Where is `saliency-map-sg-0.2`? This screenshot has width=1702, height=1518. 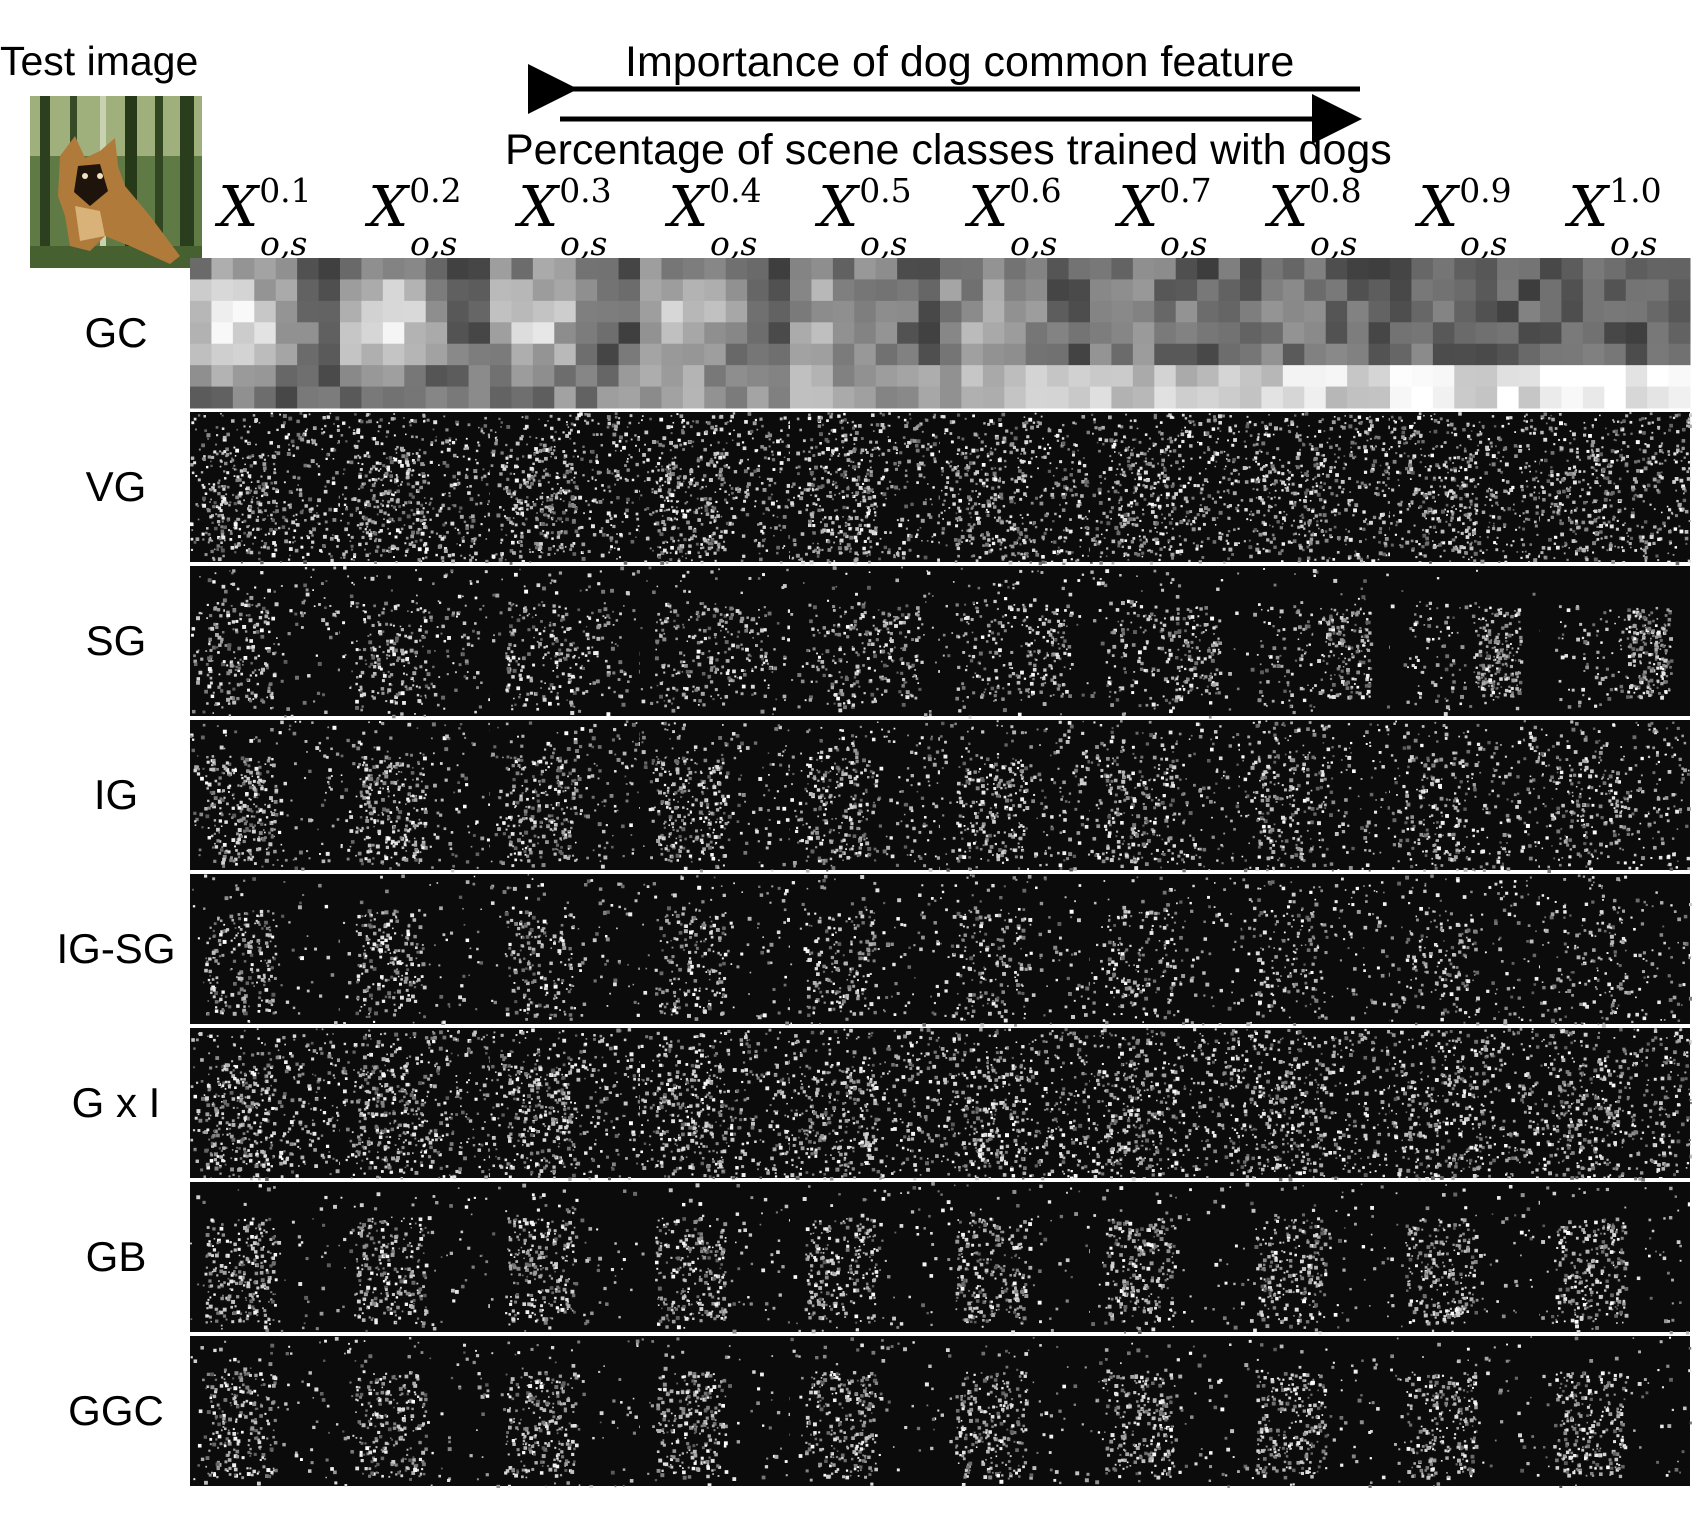
saliency-map-sg-0.2 is located at coordinates (417, 642).